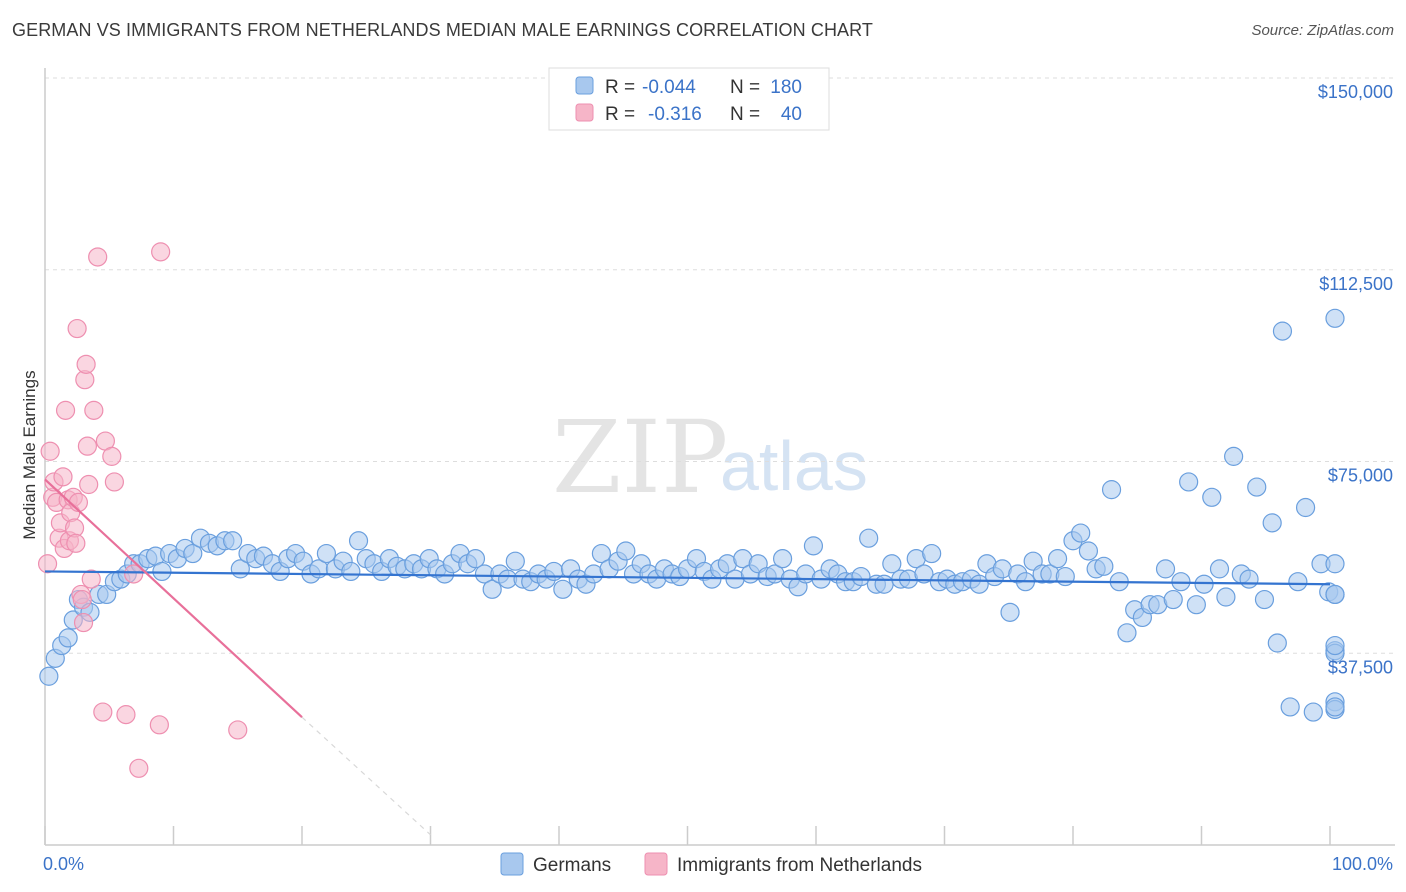 This screenshot has height=892, width=1406. Describe the element at coordinates (1355, 379) in the screenshot. I see `y-tick-labels: $37,500 $75,000 $112,500 $150,000` at that location.